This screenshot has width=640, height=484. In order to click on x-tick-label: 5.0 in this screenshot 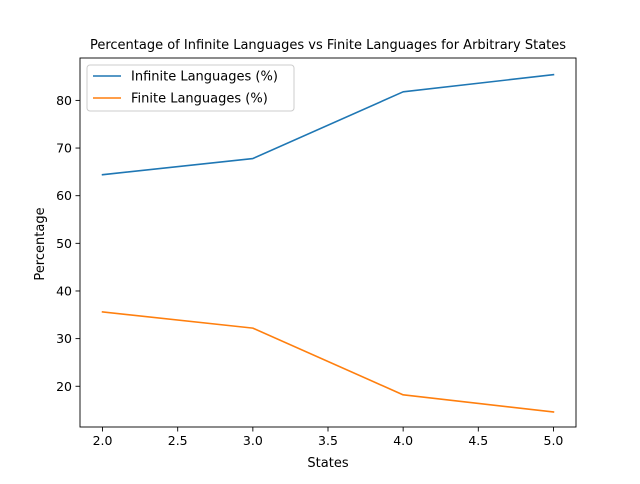, I will do `click(554, 440)`.